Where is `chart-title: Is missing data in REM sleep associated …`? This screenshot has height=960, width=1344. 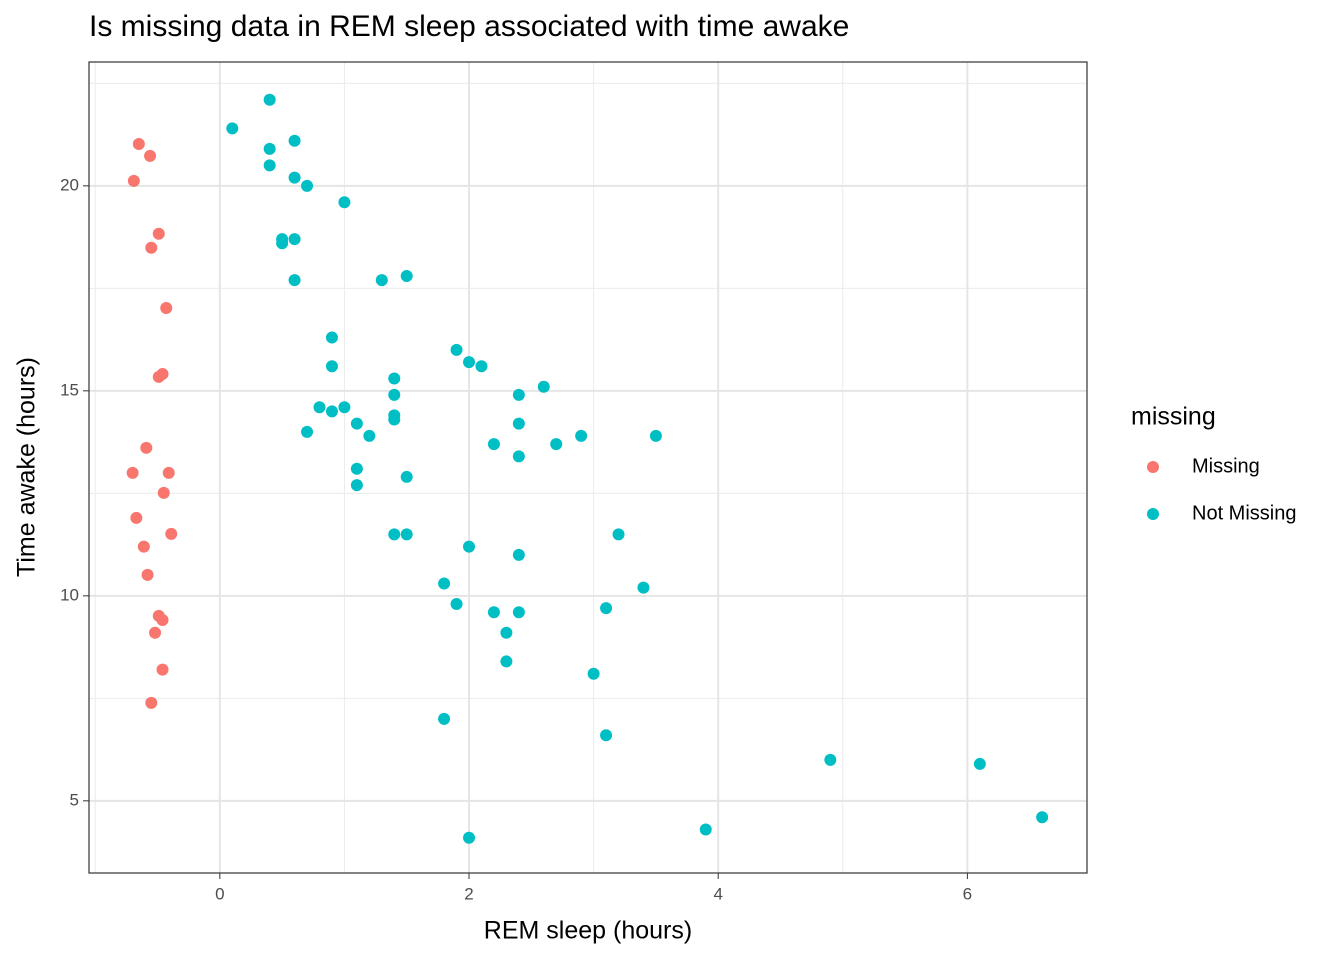 chart-title: Is missing data in REM sleep associated … is located at coordinates (469, 26).